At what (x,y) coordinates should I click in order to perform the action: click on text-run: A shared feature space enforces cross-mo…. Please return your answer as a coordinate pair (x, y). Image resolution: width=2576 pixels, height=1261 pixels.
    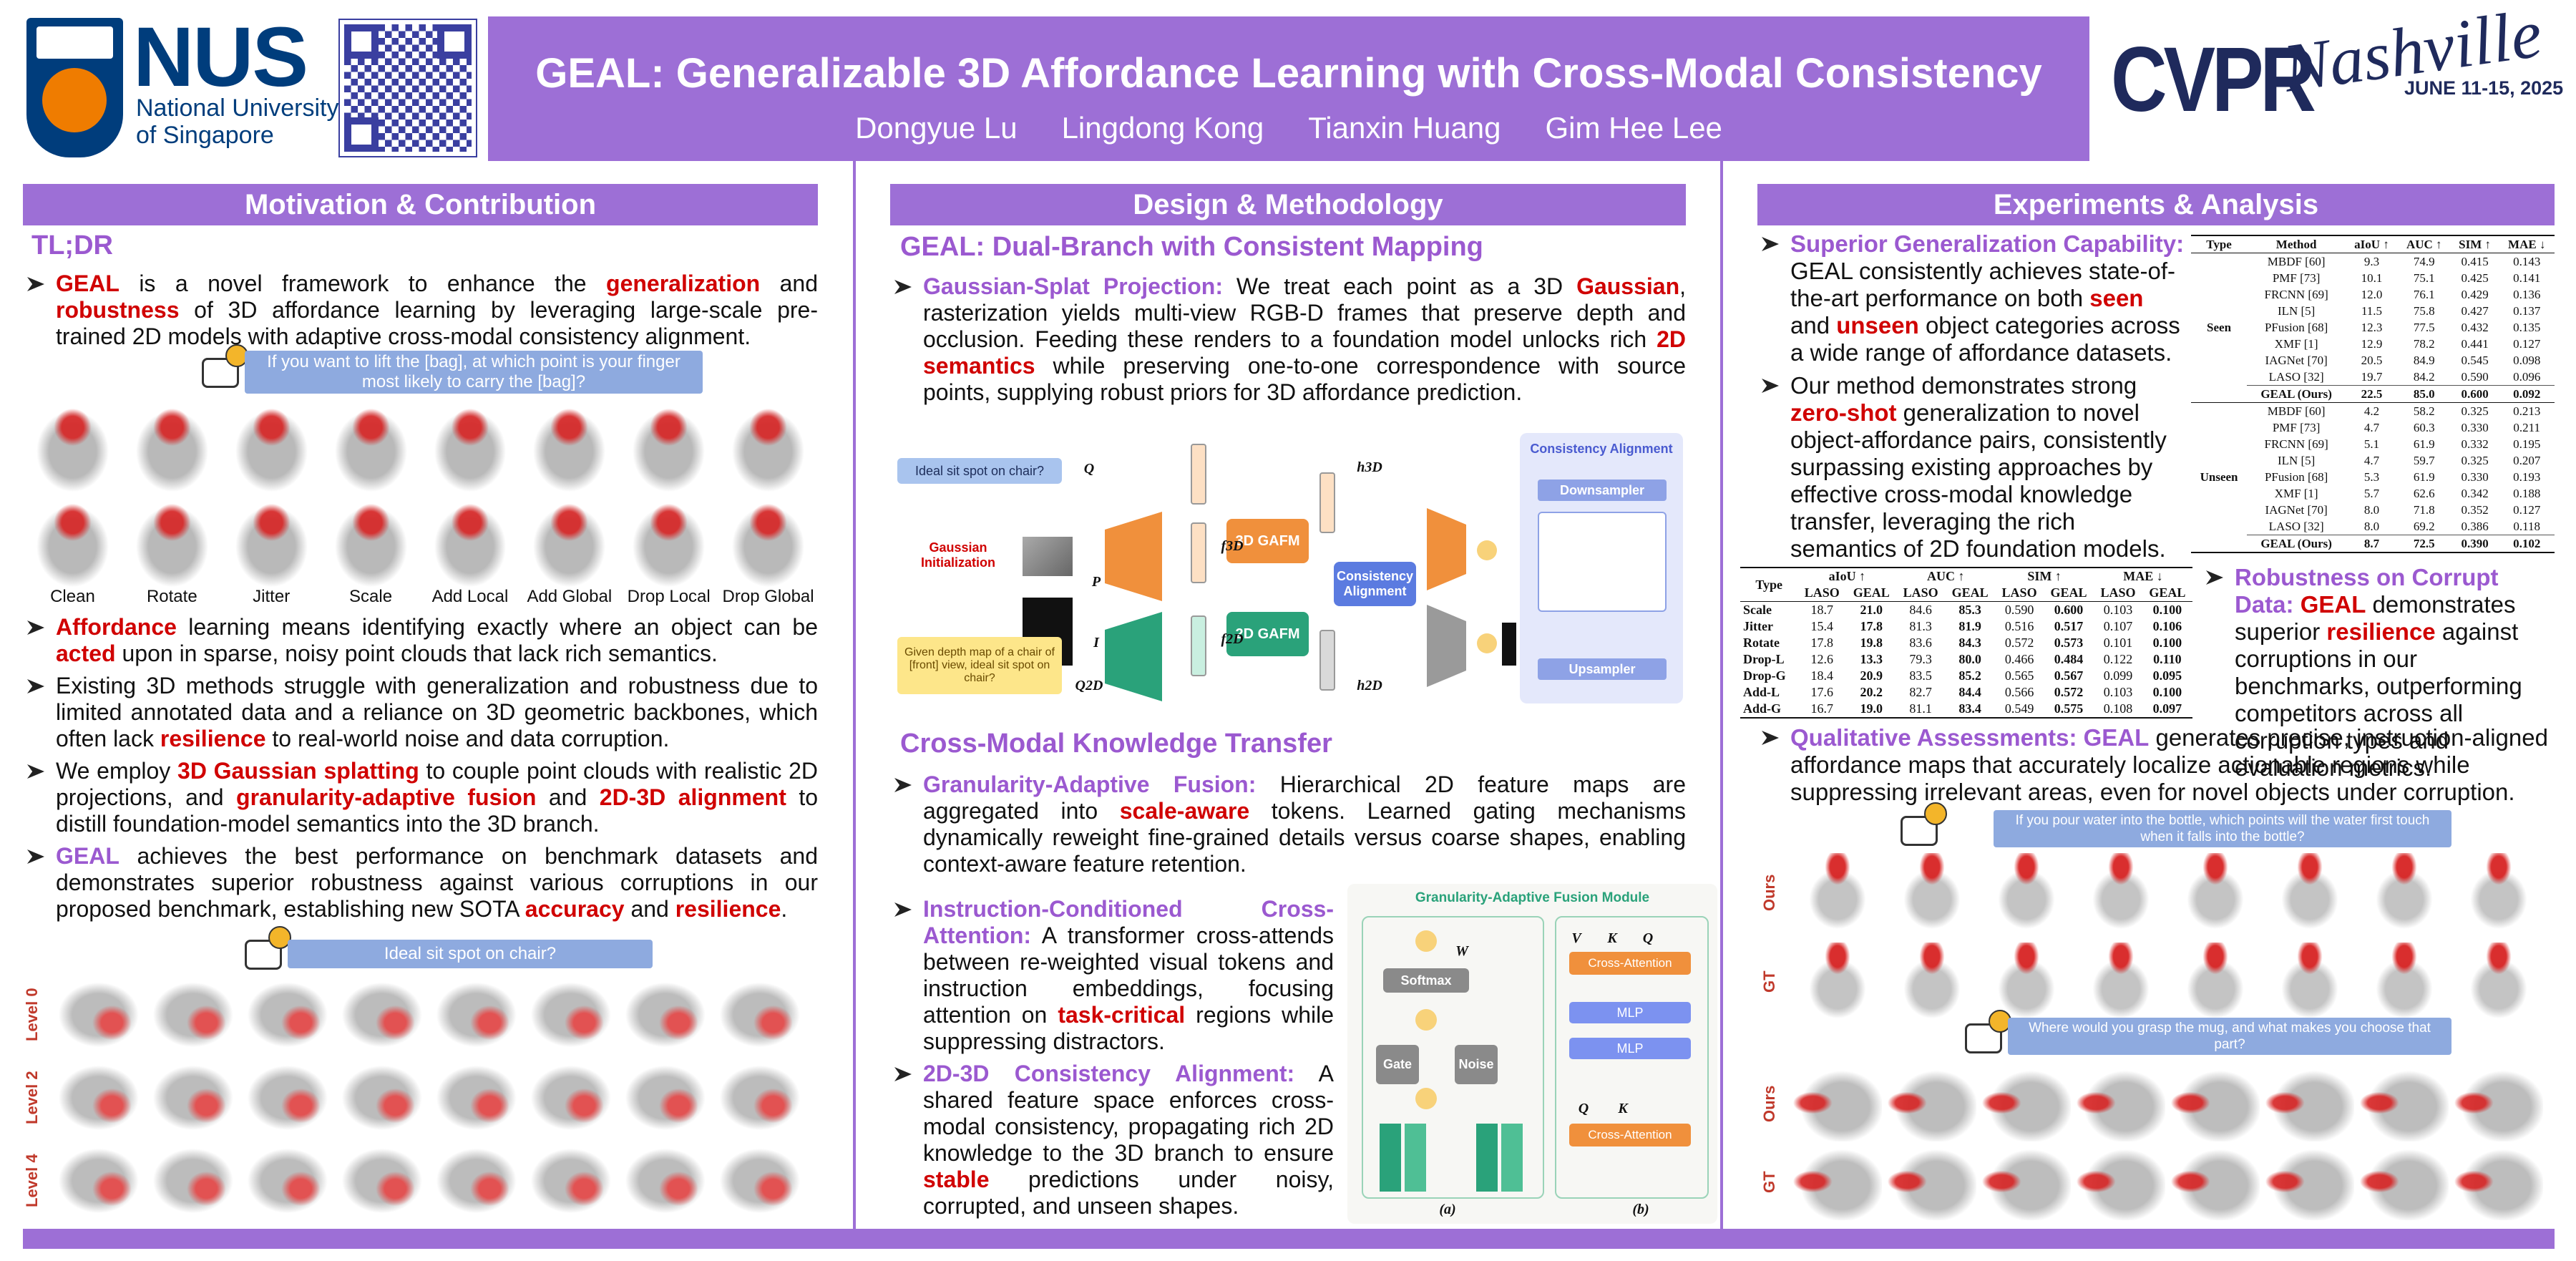
    Looking at the image, I should click on (1129, 1113).